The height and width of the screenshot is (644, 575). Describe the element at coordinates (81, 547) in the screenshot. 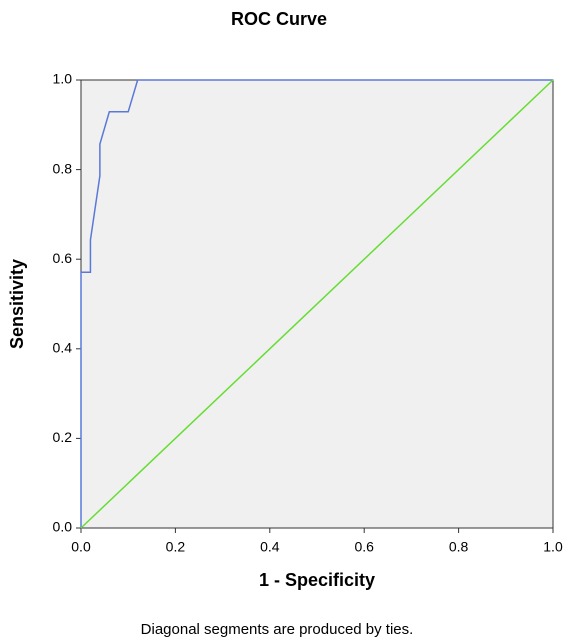

I see `x-tick-label: 0.0` at that location.